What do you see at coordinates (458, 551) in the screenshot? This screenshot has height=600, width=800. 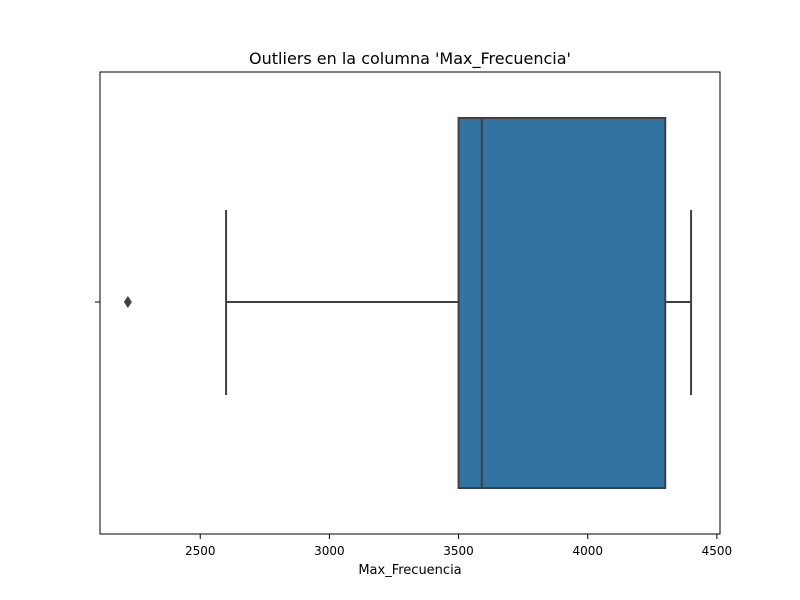 I see `x-tick-label: 3500` at bounding box center [458, 551].